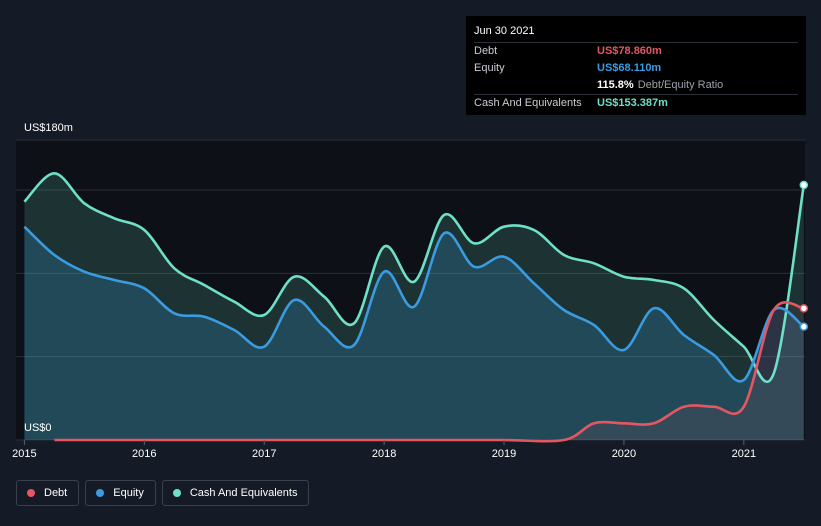  I want to click on legend-label: Cash And Equivalents, so click(243, 493).